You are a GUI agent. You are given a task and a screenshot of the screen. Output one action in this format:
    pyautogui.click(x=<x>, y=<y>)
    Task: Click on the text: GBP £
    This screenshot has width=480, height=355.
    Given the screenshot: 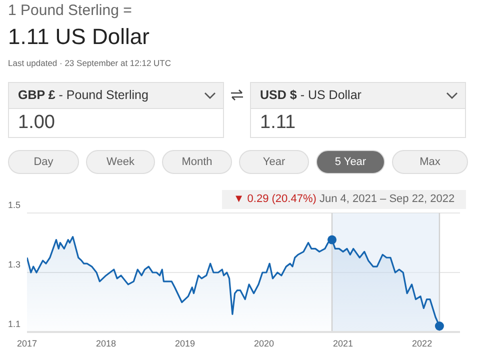 What is the action you would take?
    pyautogui.click(x=37, y=95)
    